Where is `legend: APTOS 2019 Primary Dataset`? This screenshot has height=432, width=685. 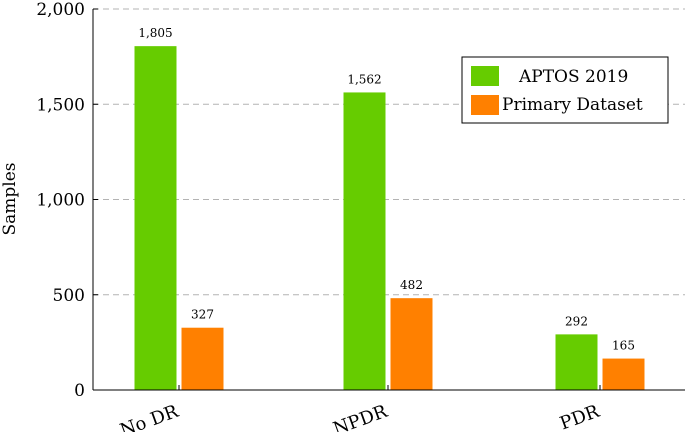
legend: APTOS 2019 Primary Dataset is located at coordinates (565, 90).